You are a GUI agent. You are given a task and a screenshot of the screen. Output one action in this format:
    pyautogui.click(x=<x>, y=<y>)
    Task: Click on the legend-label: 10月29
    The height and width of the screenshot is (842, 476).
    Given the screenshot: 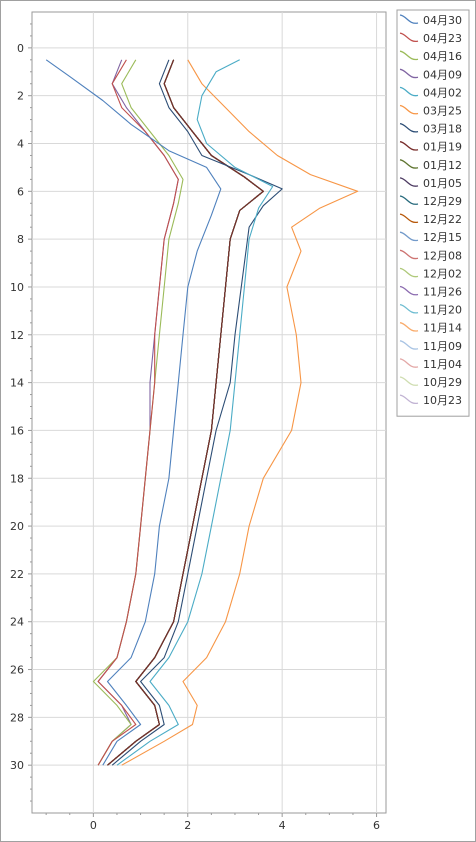 What is the action you would take?
    pyautogui.click(x=442, y=382)
    